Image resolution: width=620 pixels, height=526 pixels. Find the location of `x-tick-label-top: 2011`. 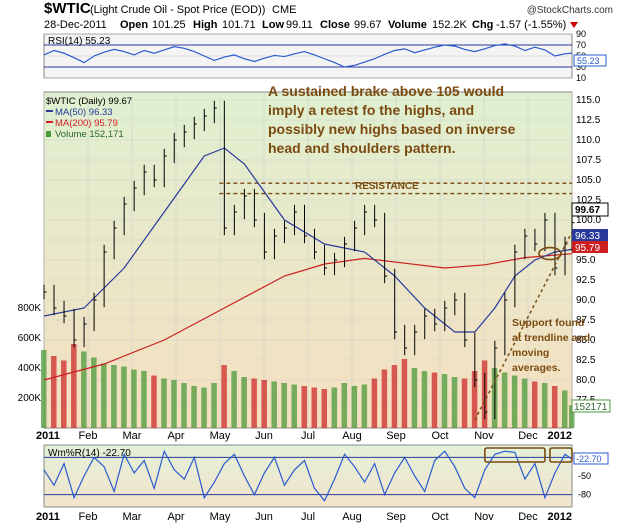

x-tick-label-top: 2011 is located at coordinates (48, 436).